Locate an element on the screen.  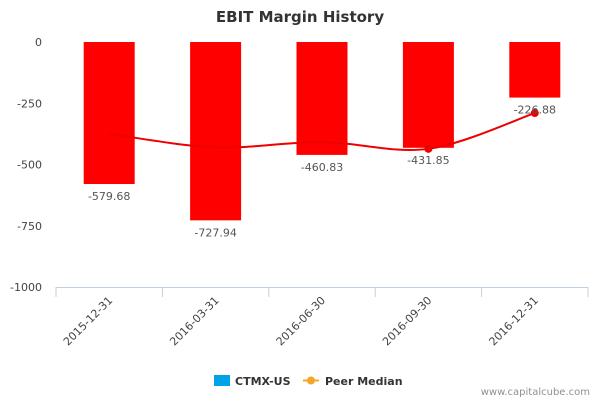
legend-dot-swatch is located at coordinates (311, 380).